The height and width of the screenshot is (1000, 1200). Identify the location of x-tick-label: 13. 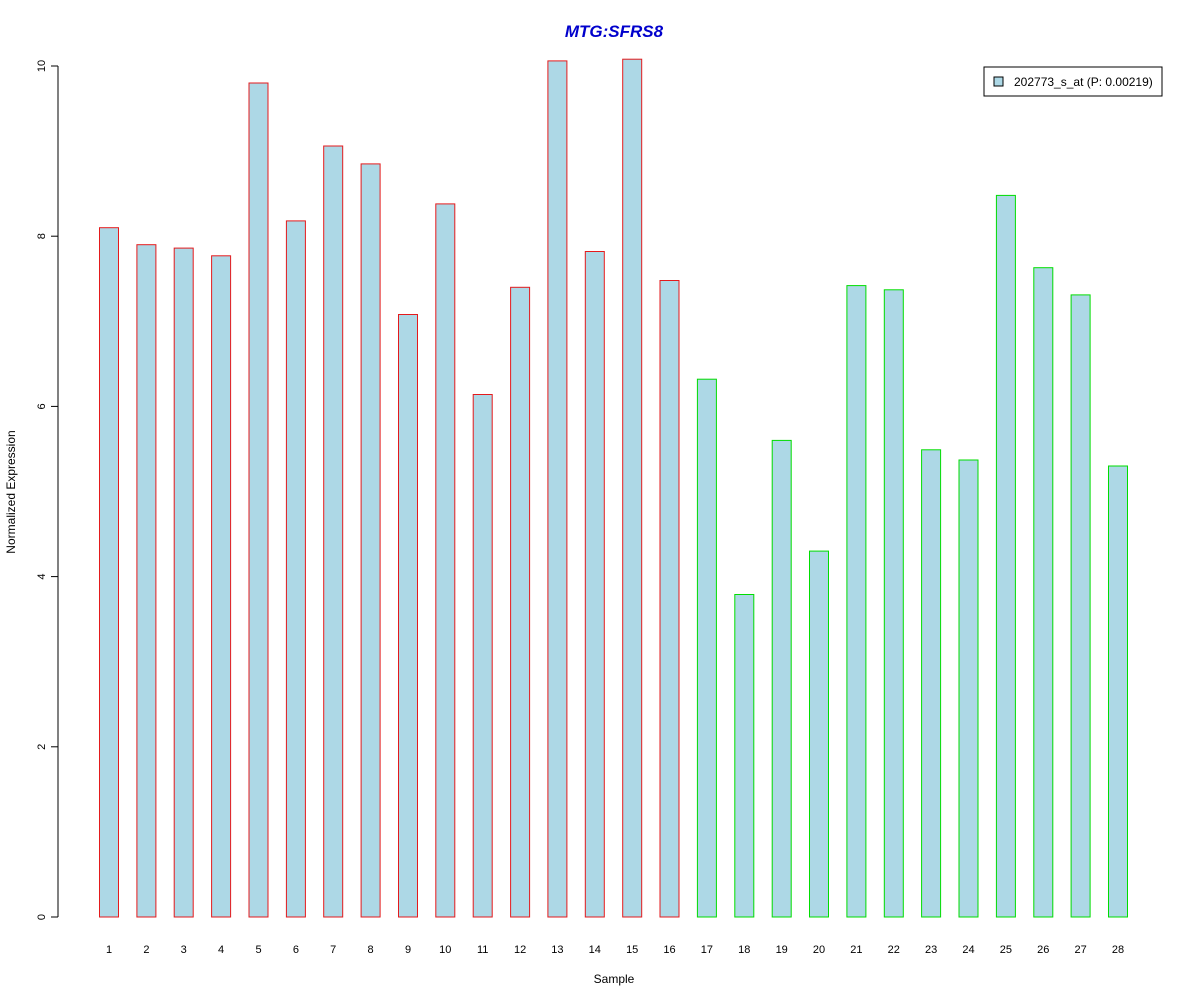
(557, 950).